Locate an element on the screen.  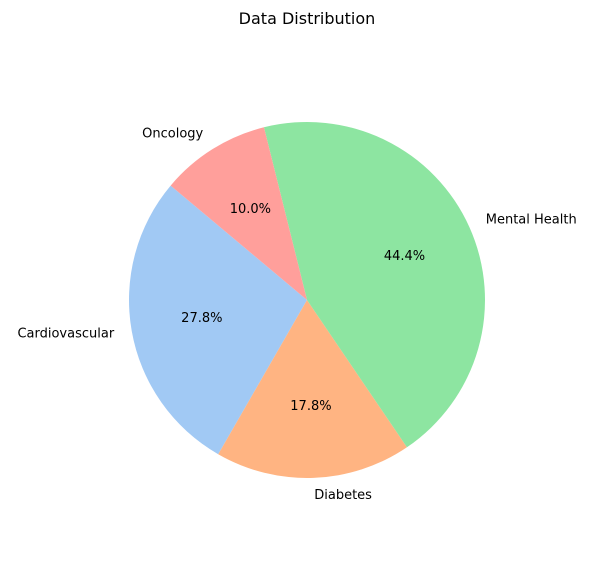
pie-slice-diabetes is located at coordinates (312, 389).